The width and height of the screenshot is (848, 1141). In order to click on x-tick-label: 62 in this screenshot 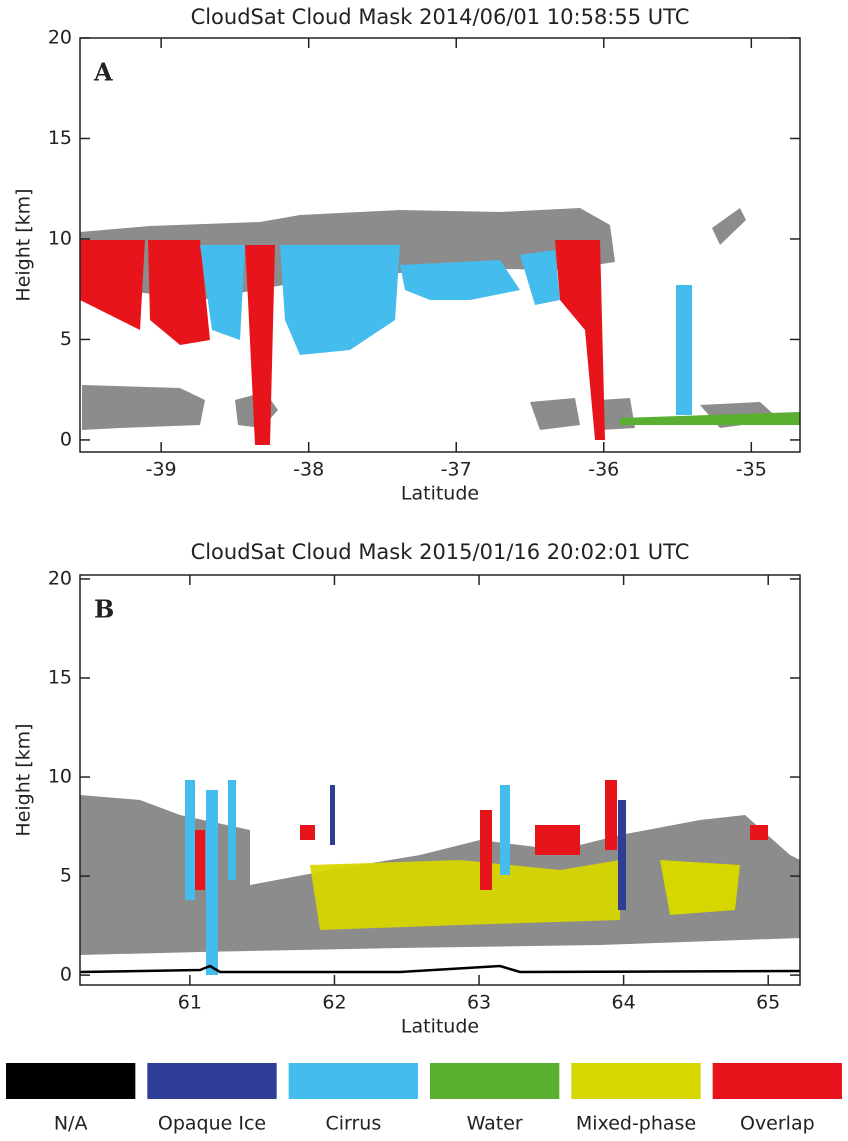, I will do `click(334, 1003)`.